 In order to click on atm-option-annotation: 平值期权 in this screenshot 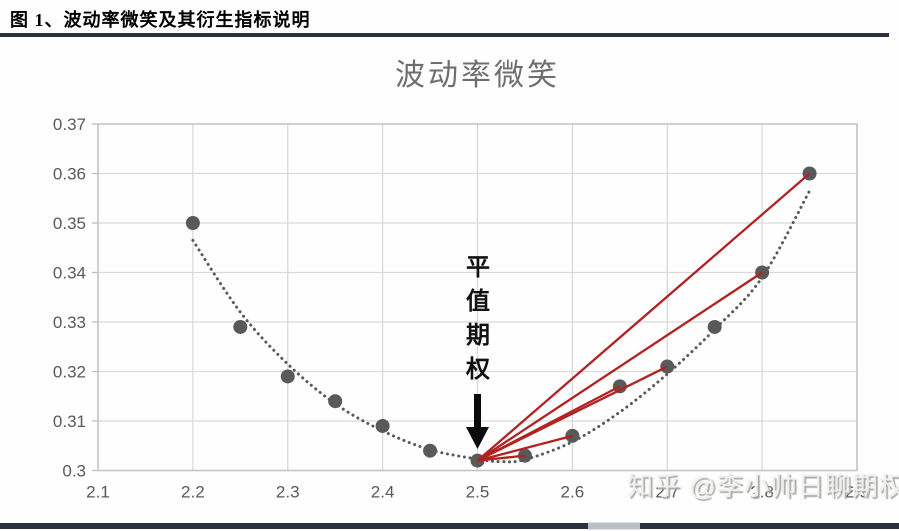, I will do `click(478, 319)`.